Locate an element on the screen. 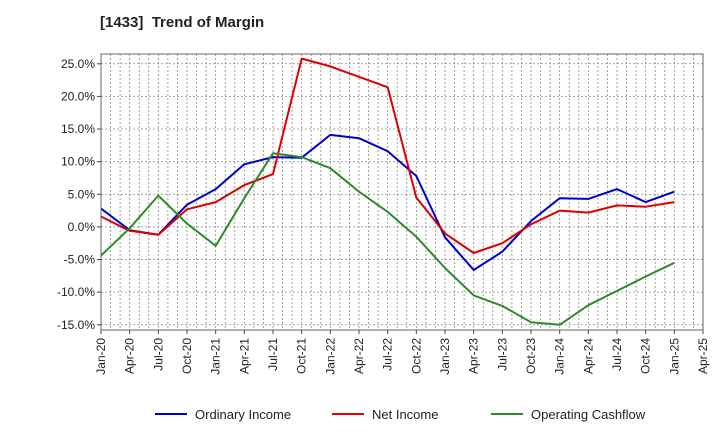 This screenshot has width=720, height=440. x-tick-label: Oct-24 is located at coordinates (646, 356).